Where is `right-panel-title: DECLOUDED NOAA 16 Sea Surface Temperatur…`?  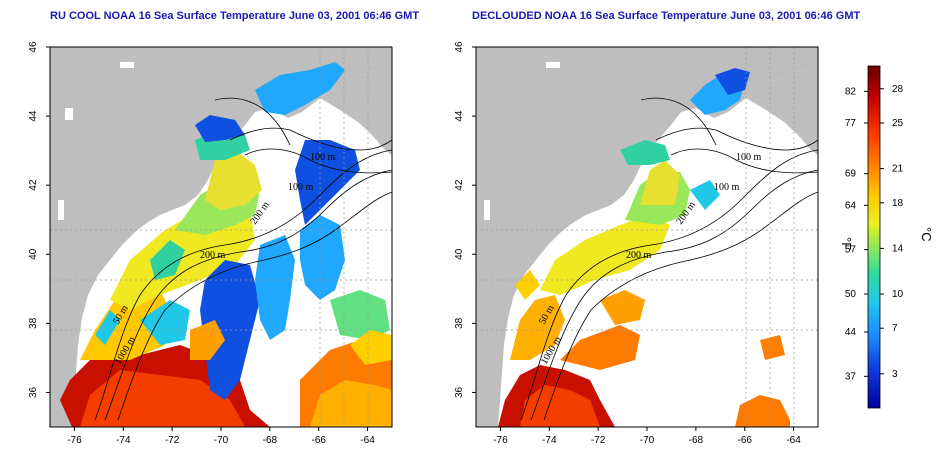
right-panel-title: DECLOUDED NOAA 16 Sea Surface Temperatur… is located at coordinates (666, 16).